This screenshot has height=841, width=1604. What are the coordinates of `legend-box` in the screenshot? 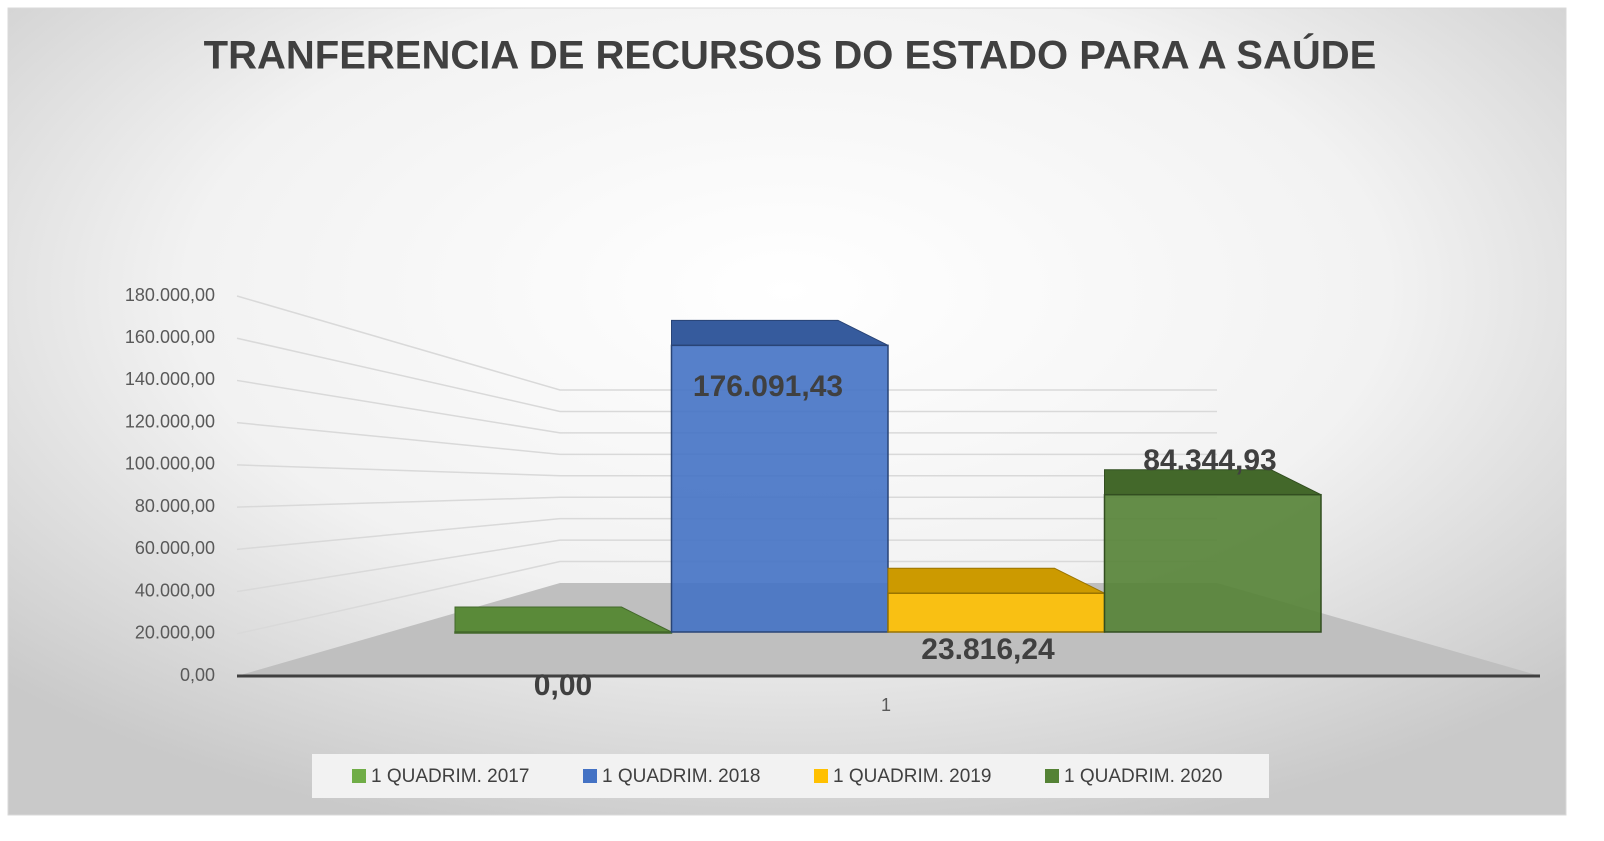 It's located at (790, 776).